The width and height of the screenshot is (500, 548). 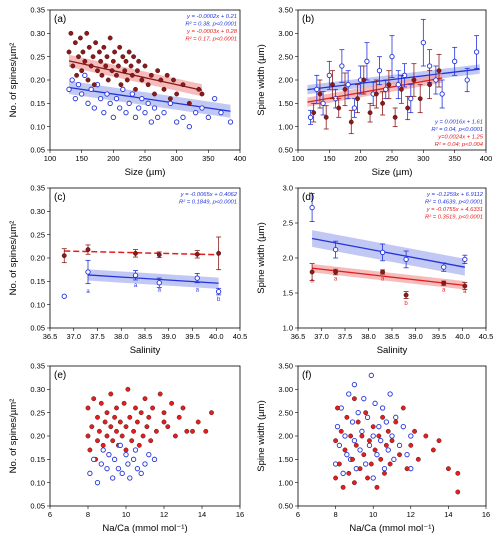 What do you see at coordinates (37, 150) in the screenshot?
I see `y-tick-label: 0.05` at bounding box center [37, 150].